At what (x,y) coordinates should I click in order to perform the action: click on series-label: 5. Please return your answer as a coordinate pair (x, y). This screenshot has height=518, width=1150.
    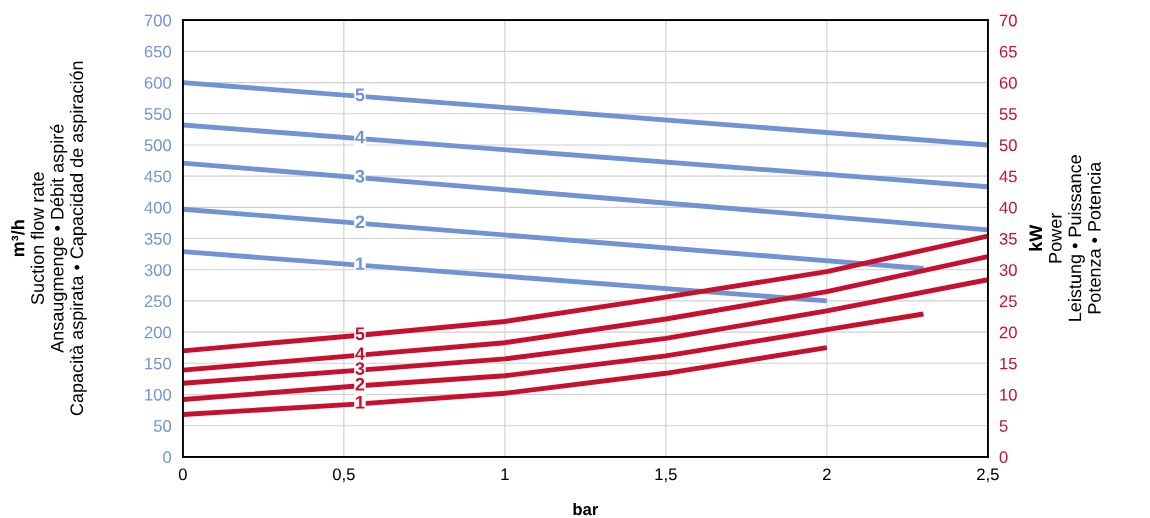
    Looking at the image, I should click on (360, 95).